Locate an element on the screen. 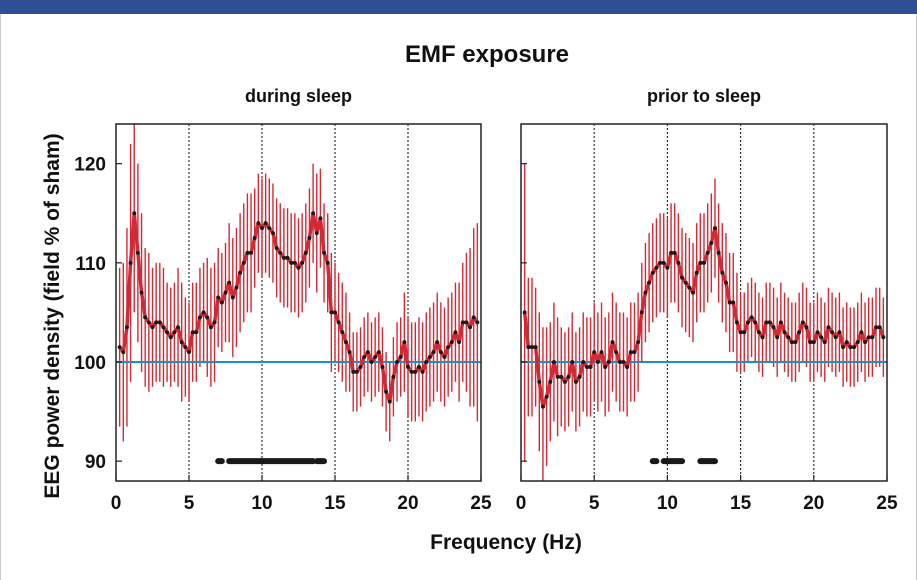  x-tick-label: 25 is located at coordinates (887, 503).